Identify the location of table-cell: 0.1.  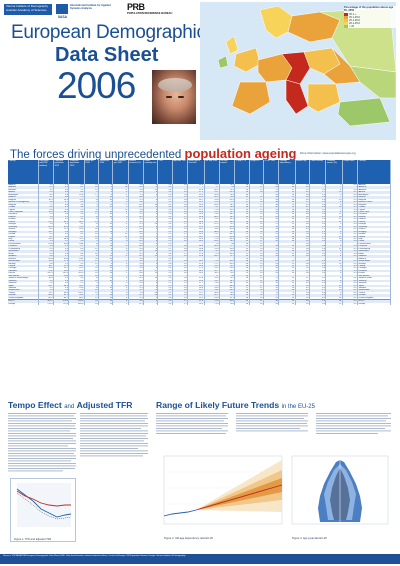
(350, 200).